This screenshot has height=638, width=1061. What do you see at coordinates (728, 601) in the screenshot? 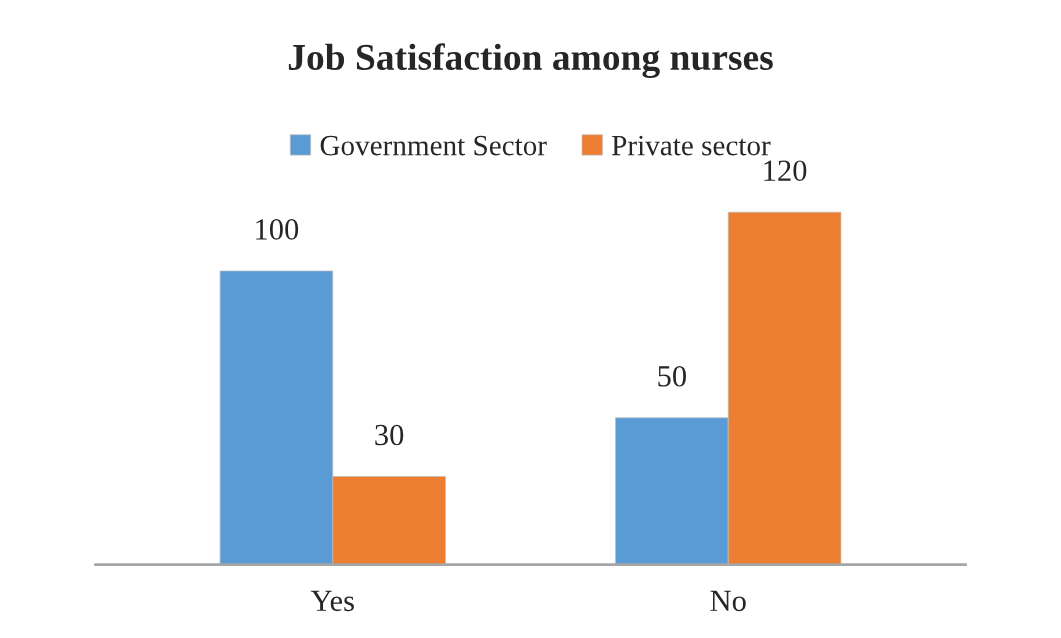
I see `x-tick-label: No` at bounding box center [728, 601].